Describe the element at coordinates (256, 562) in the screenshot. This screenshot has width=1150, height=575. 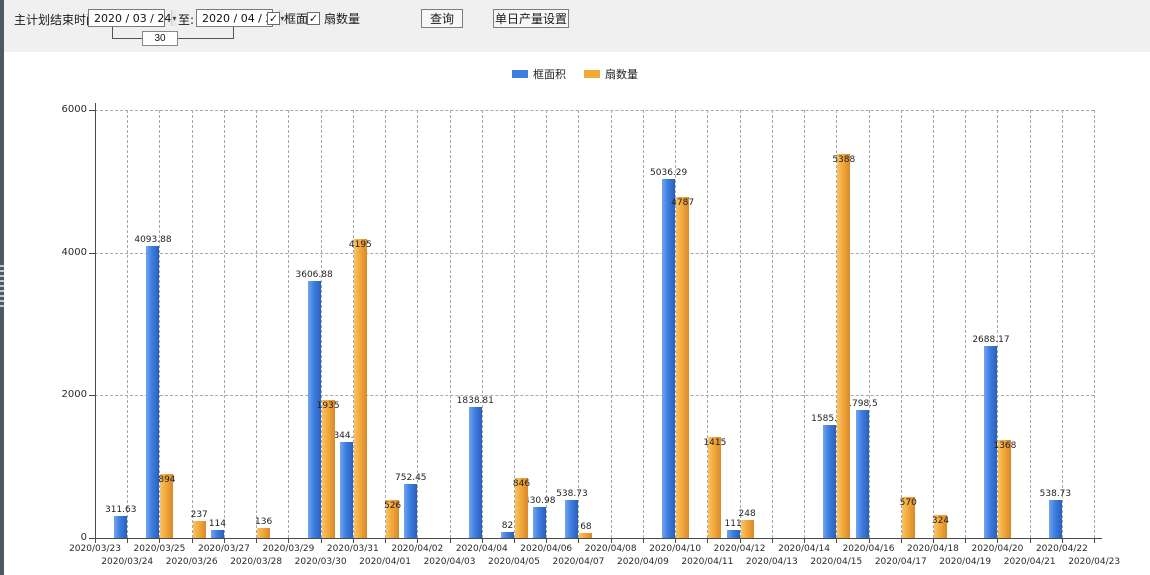
I see `x-tick-label: 2020/03/28` at that location.